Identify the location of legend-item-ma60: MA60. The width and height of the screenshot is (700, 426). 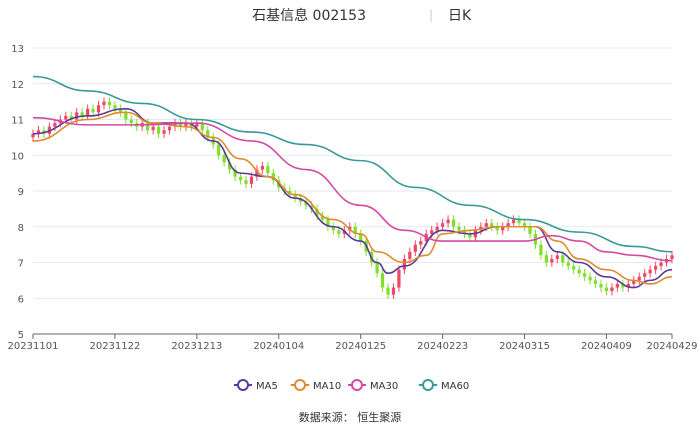
(444, 385).